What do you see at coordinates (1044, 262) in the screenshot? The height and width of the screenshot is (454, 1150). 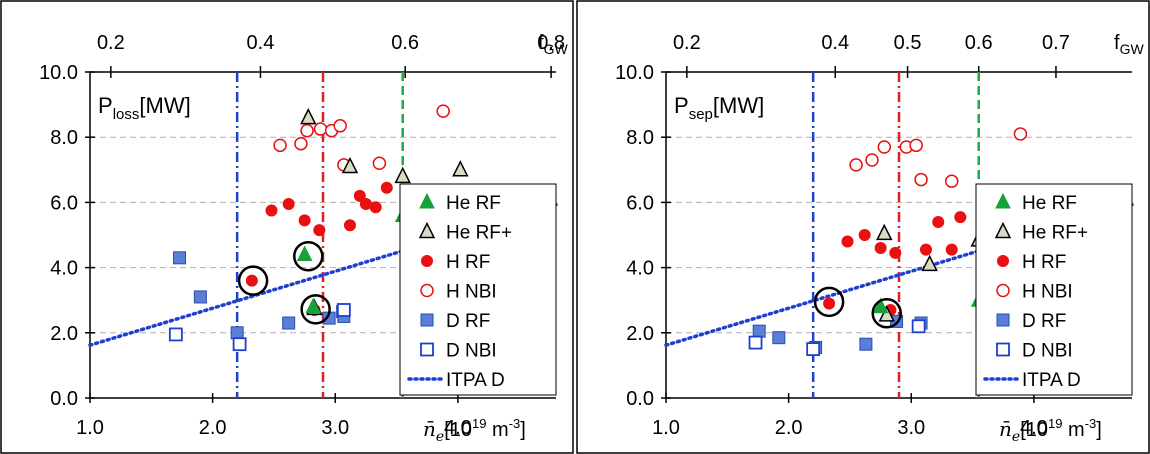 I see `legend-label-h-rf: H RF` at bounding box center [1044, 262].